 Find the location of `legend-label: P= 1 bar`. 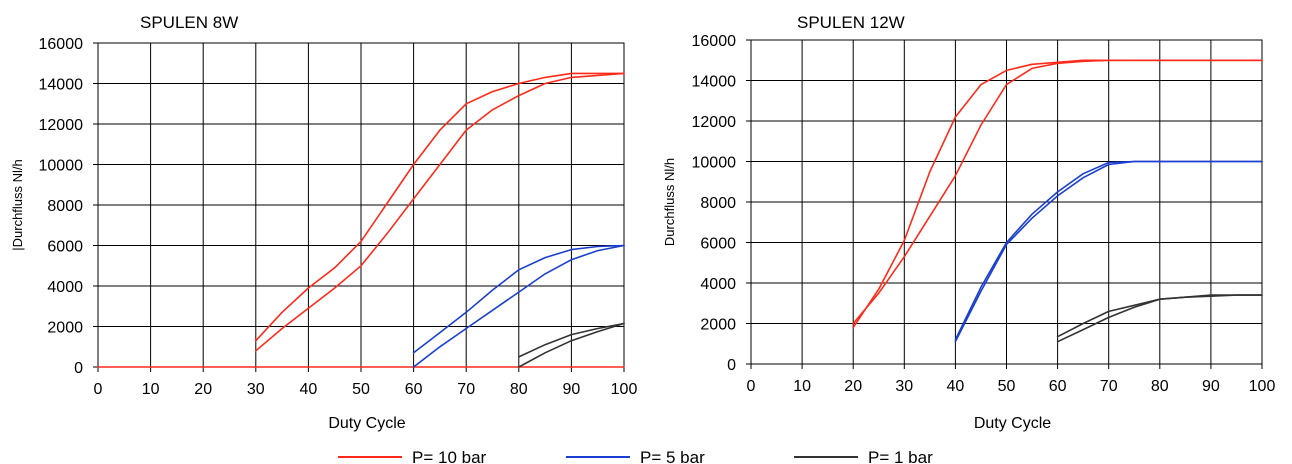

legend-label: P= 1 bar is located at coordinates (900, 456).